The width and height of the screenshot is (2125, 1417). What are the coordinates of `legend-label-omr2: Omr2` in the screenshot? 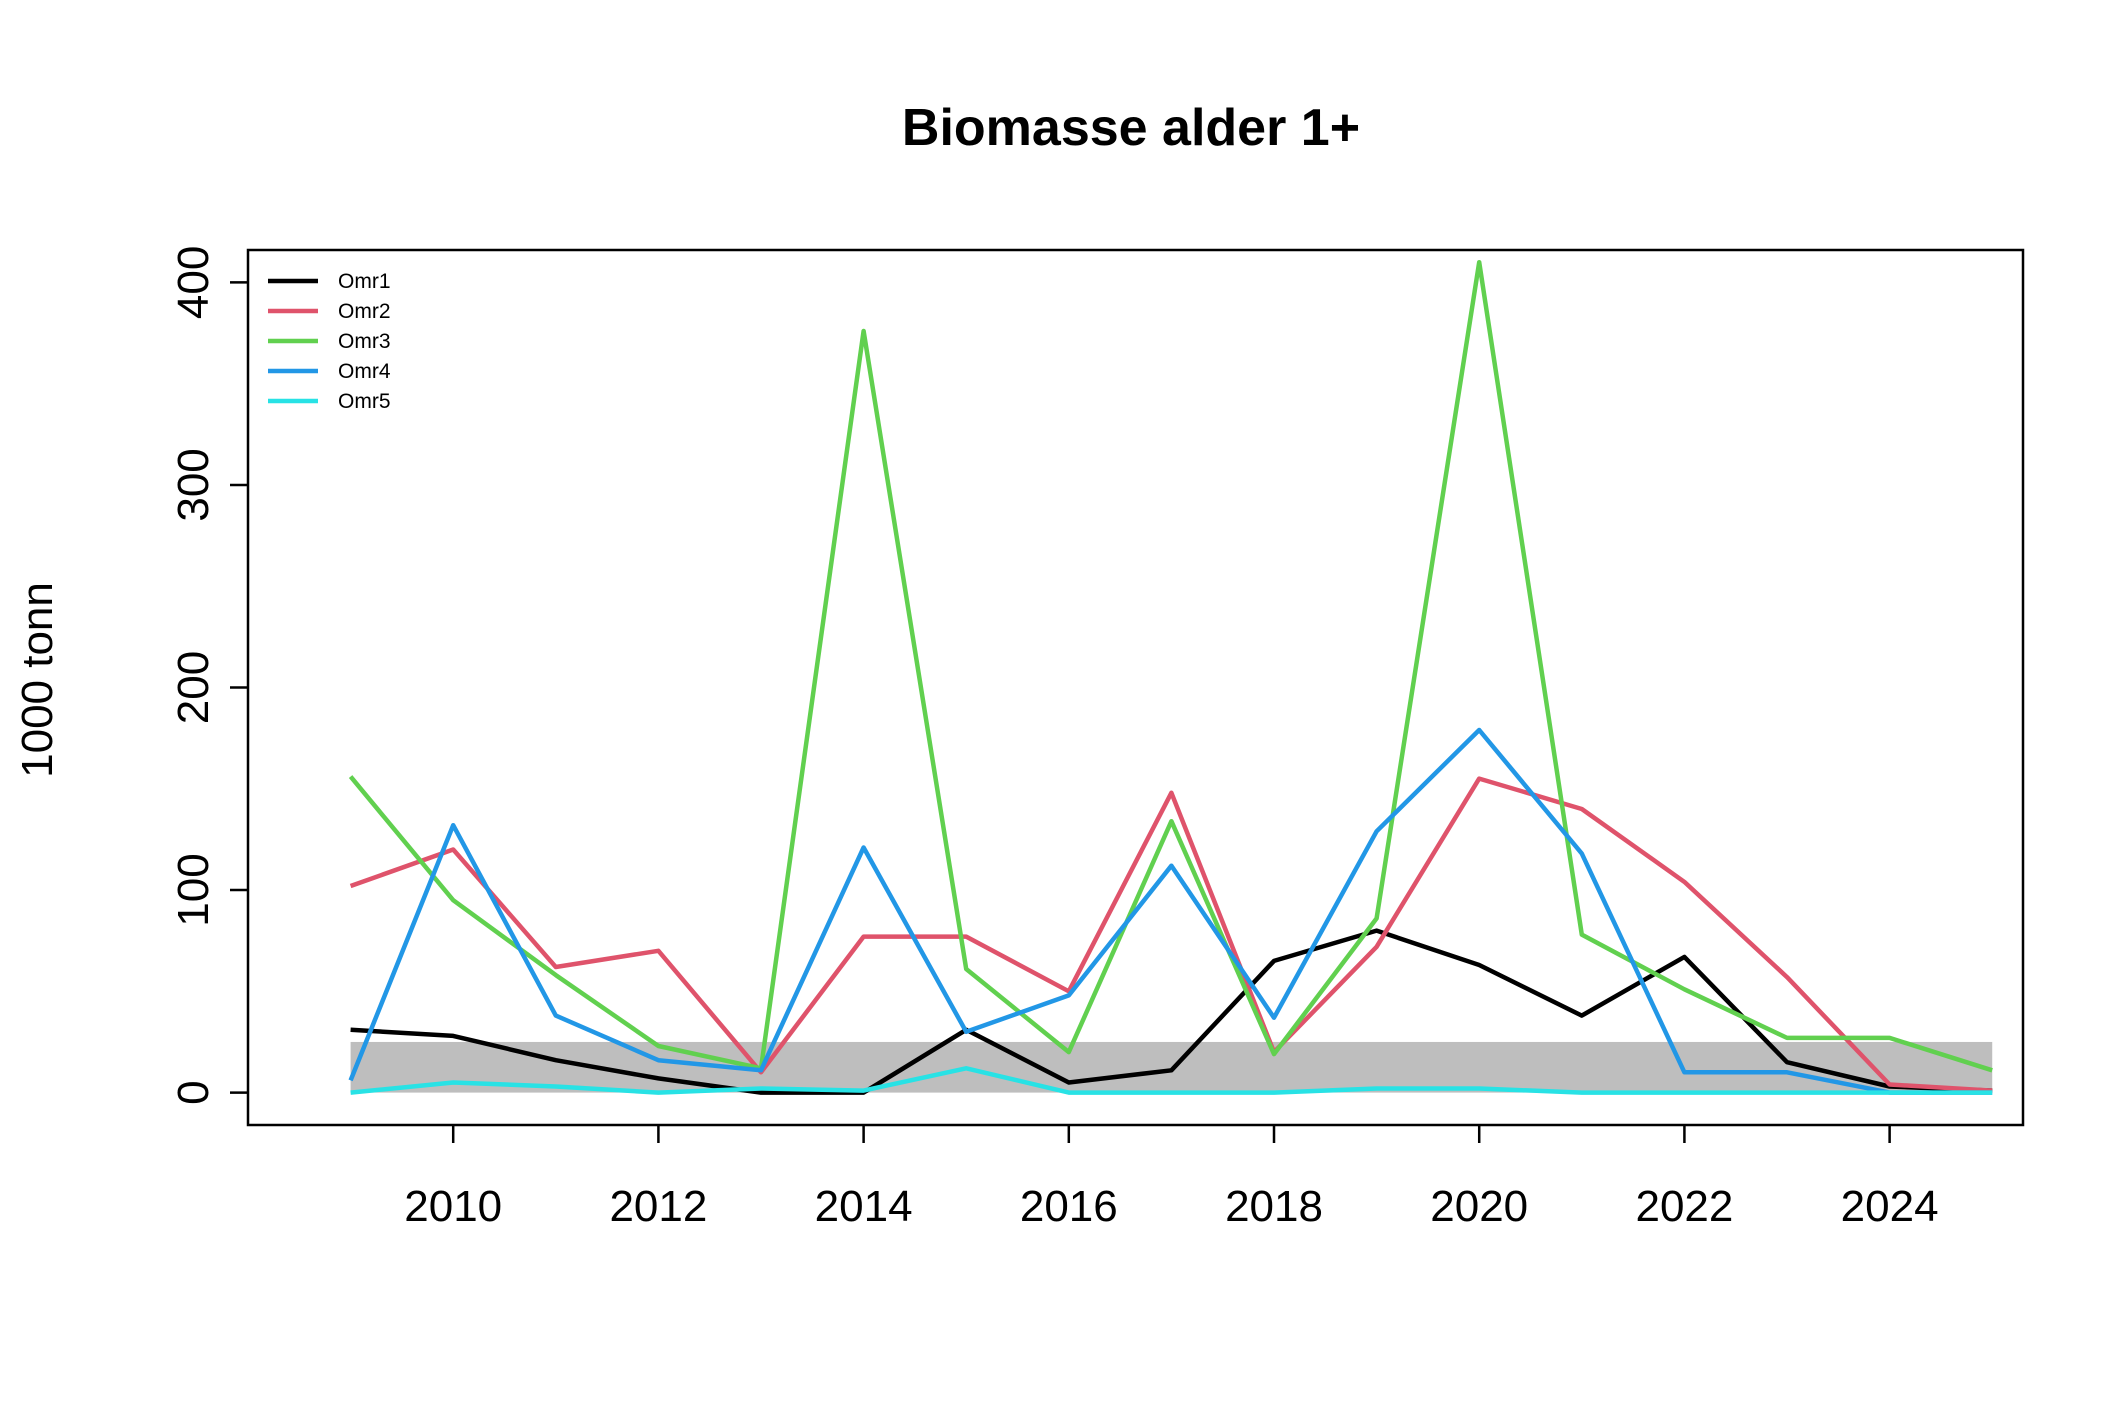 It's located at (364, 311).